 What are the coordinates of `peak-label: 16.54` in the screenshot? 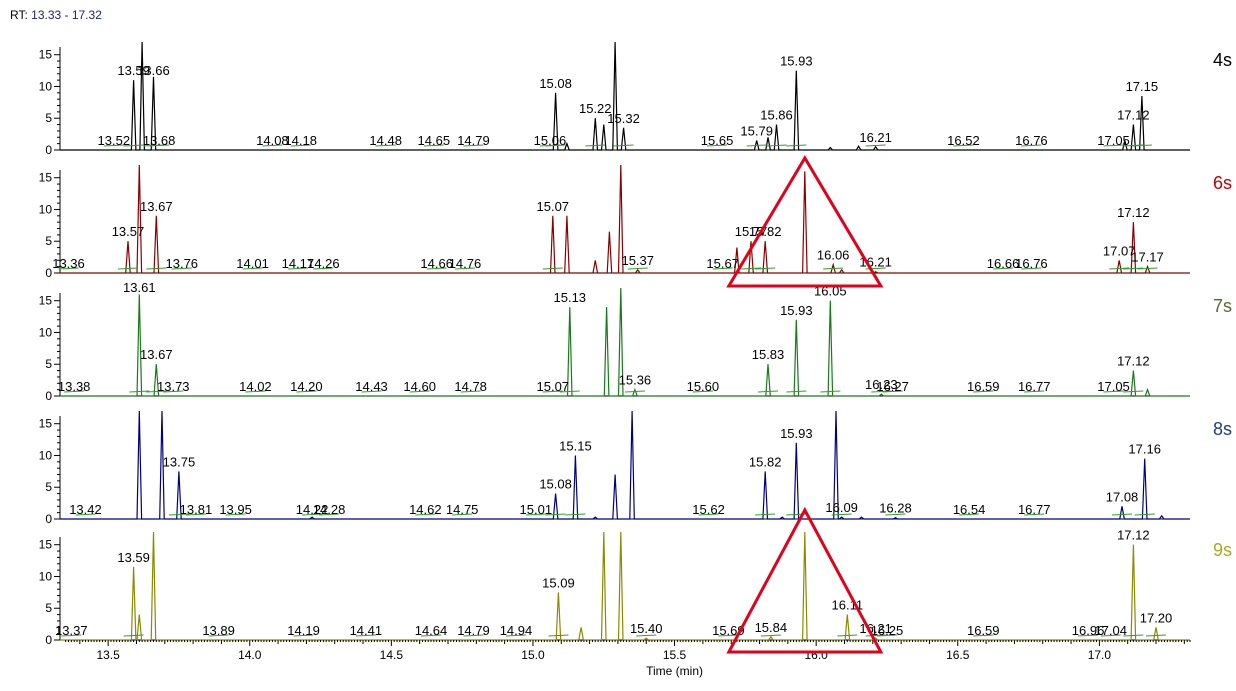 It's located at (969, 509).